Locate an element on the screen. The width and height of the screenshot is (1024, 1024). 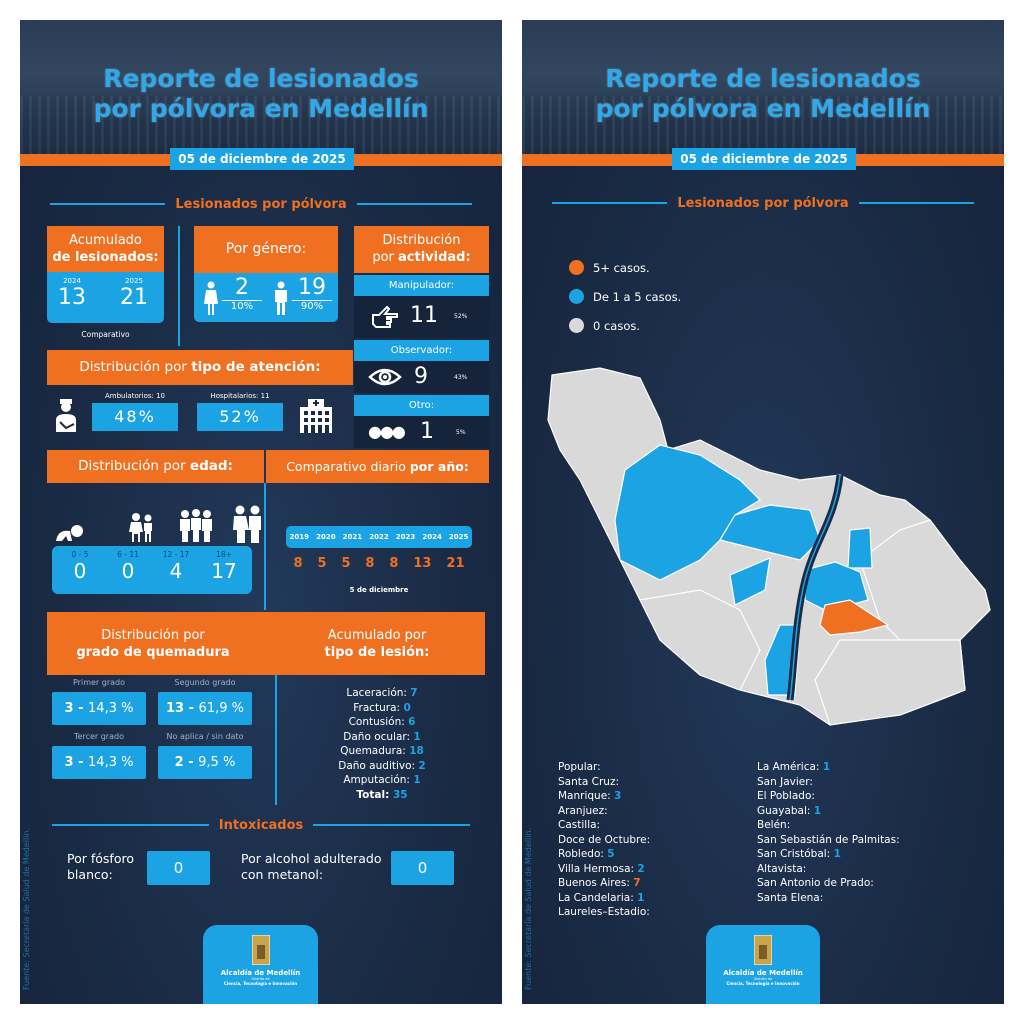
comuna-item: Manrique: 3 is located at coordinates (604, 796).